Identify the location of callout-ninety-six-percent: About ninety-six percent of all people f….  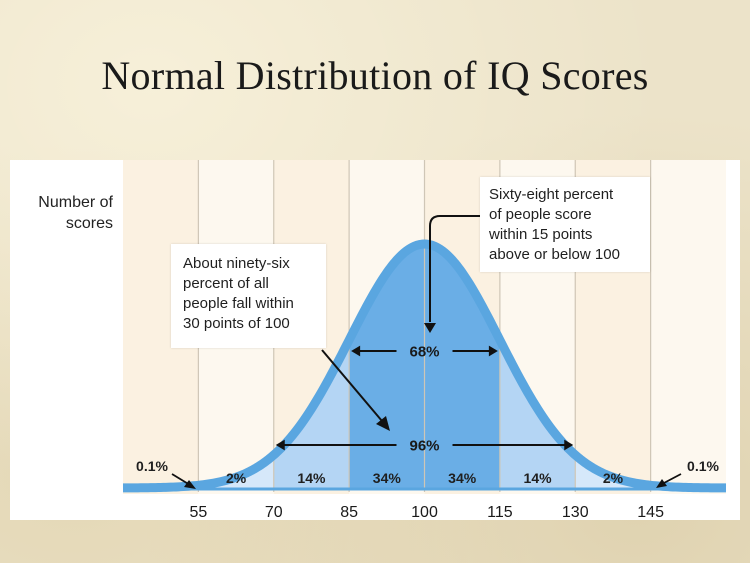
(248, 296).